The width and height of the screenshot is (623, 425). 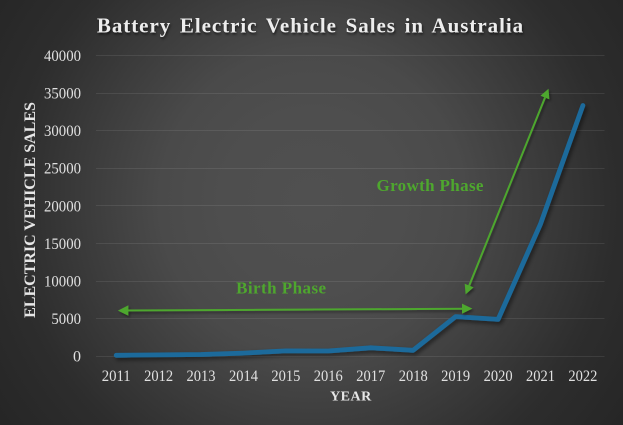 I want to click on svg-text: ELECTRIC VEHICLE SALES, so click(x=30, y=210).